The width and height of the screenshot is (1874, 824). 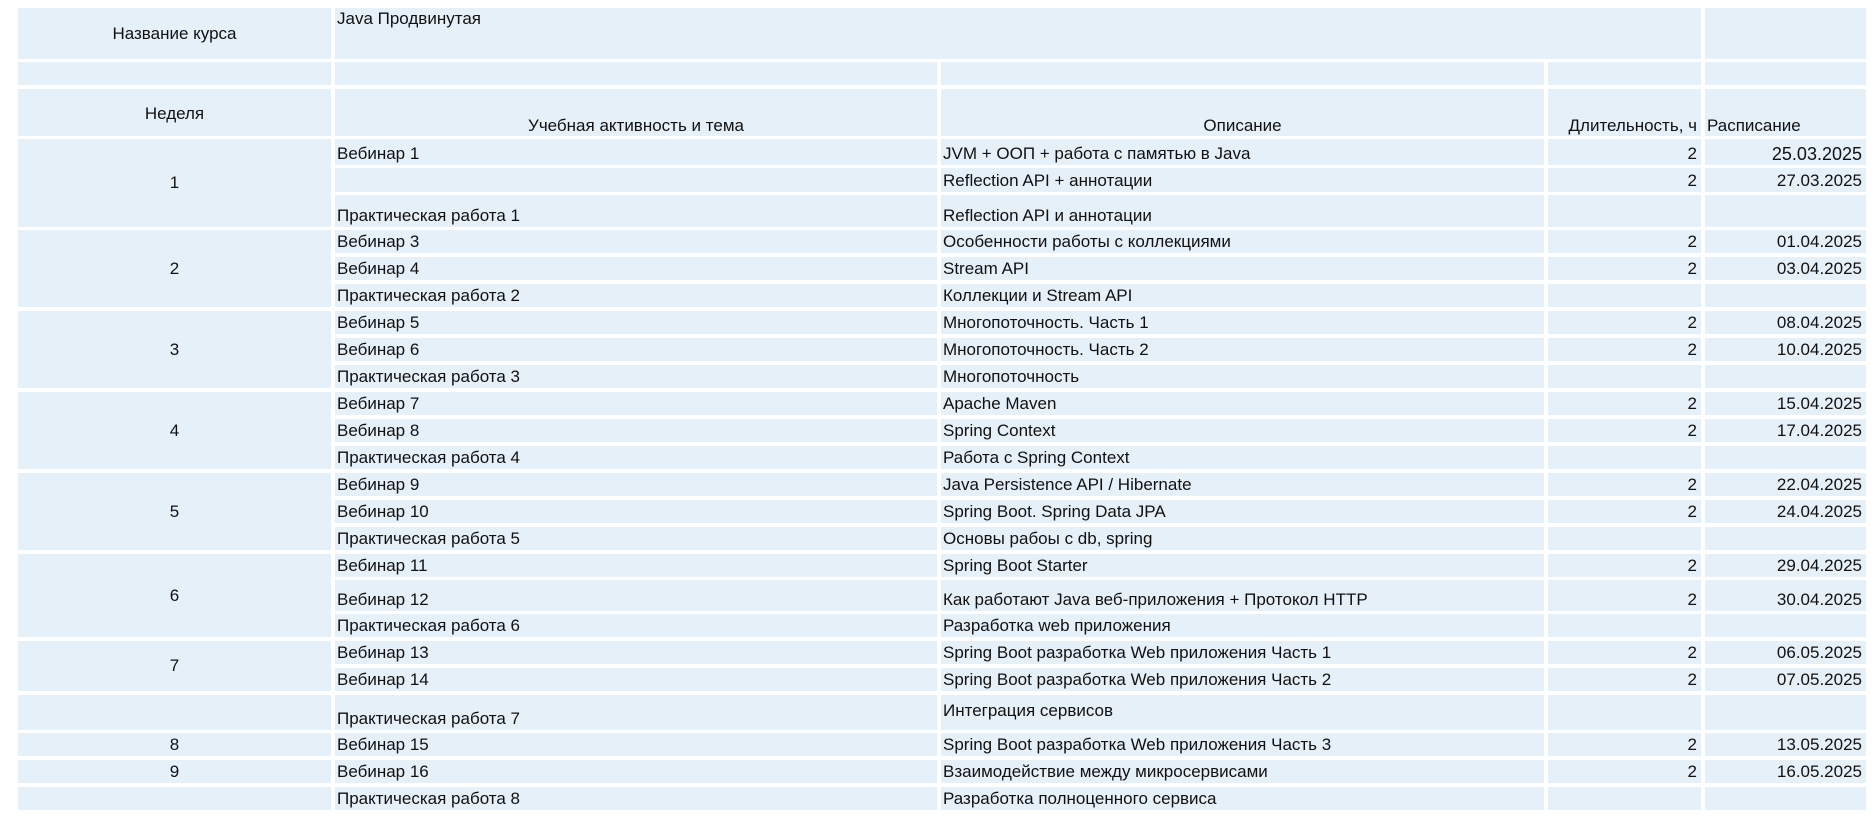 I want to click on description-cell: Reflection API + аннотации, so click(x=1242, y=180).